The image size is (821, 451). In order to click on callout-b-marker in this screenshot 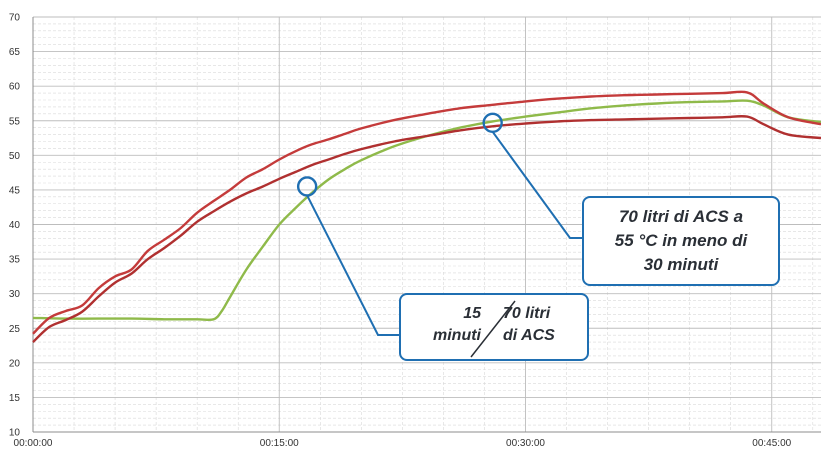, I will do `click(307, 186)`.